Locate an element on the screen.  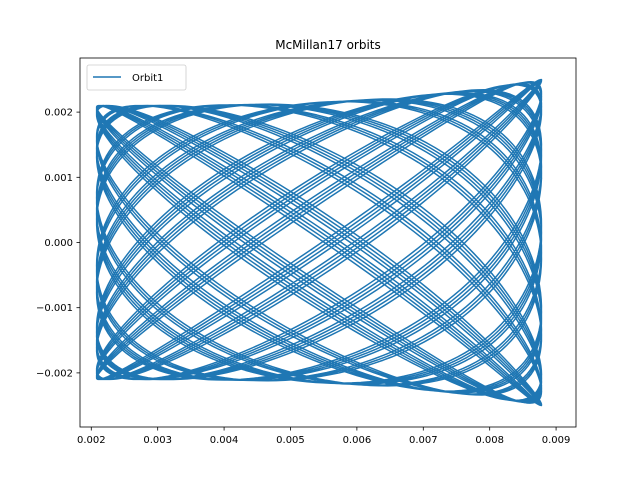
x-tick-label: 0.002 is located at coordinates (91, 440).